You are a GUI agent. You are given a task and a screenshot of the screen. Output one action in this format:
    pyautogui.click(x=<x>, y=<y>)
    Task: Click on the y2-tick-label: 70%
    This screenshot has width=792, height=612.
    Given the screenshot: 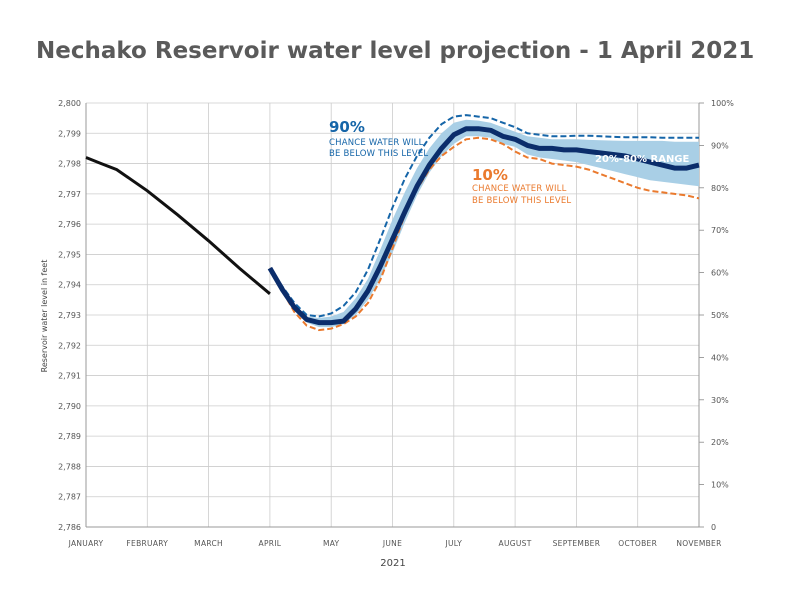 What is the action you would take?
    pyautogui.click(x=720, y=230)
    